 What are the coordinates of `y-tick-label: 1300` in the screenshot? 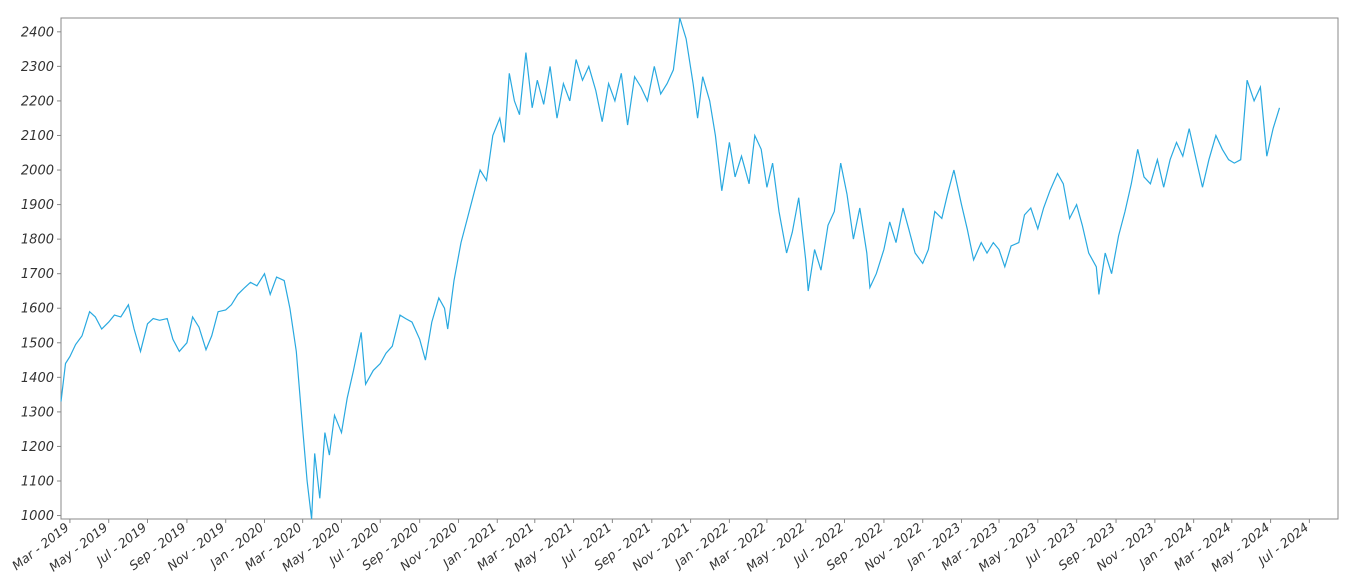 It's located at (37, 412).